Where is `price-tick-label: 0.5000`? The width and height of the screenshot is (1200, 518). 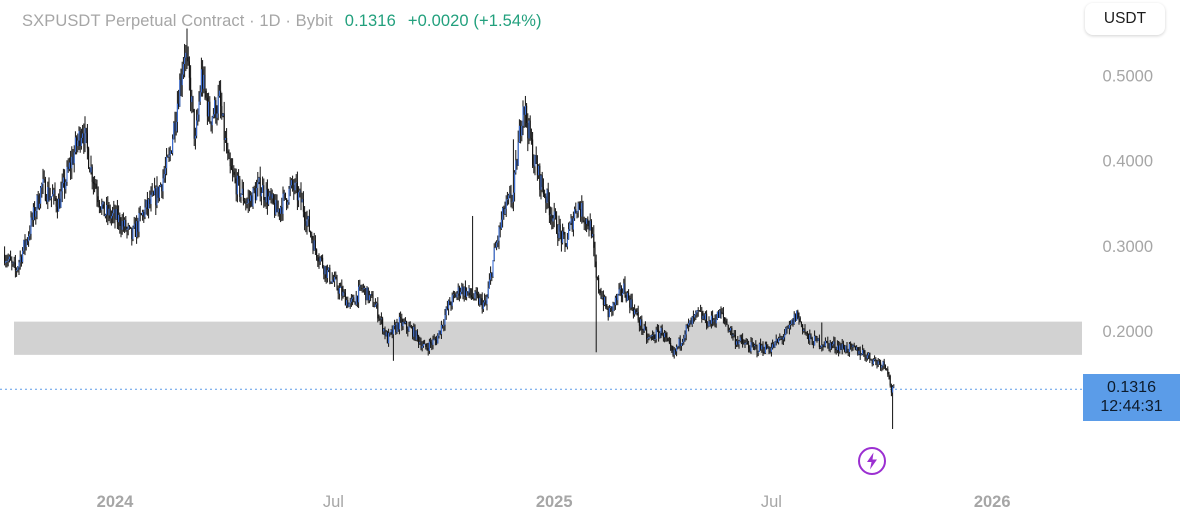 price-tick-label: 0.5000 is located at coordinates (1128, 76).